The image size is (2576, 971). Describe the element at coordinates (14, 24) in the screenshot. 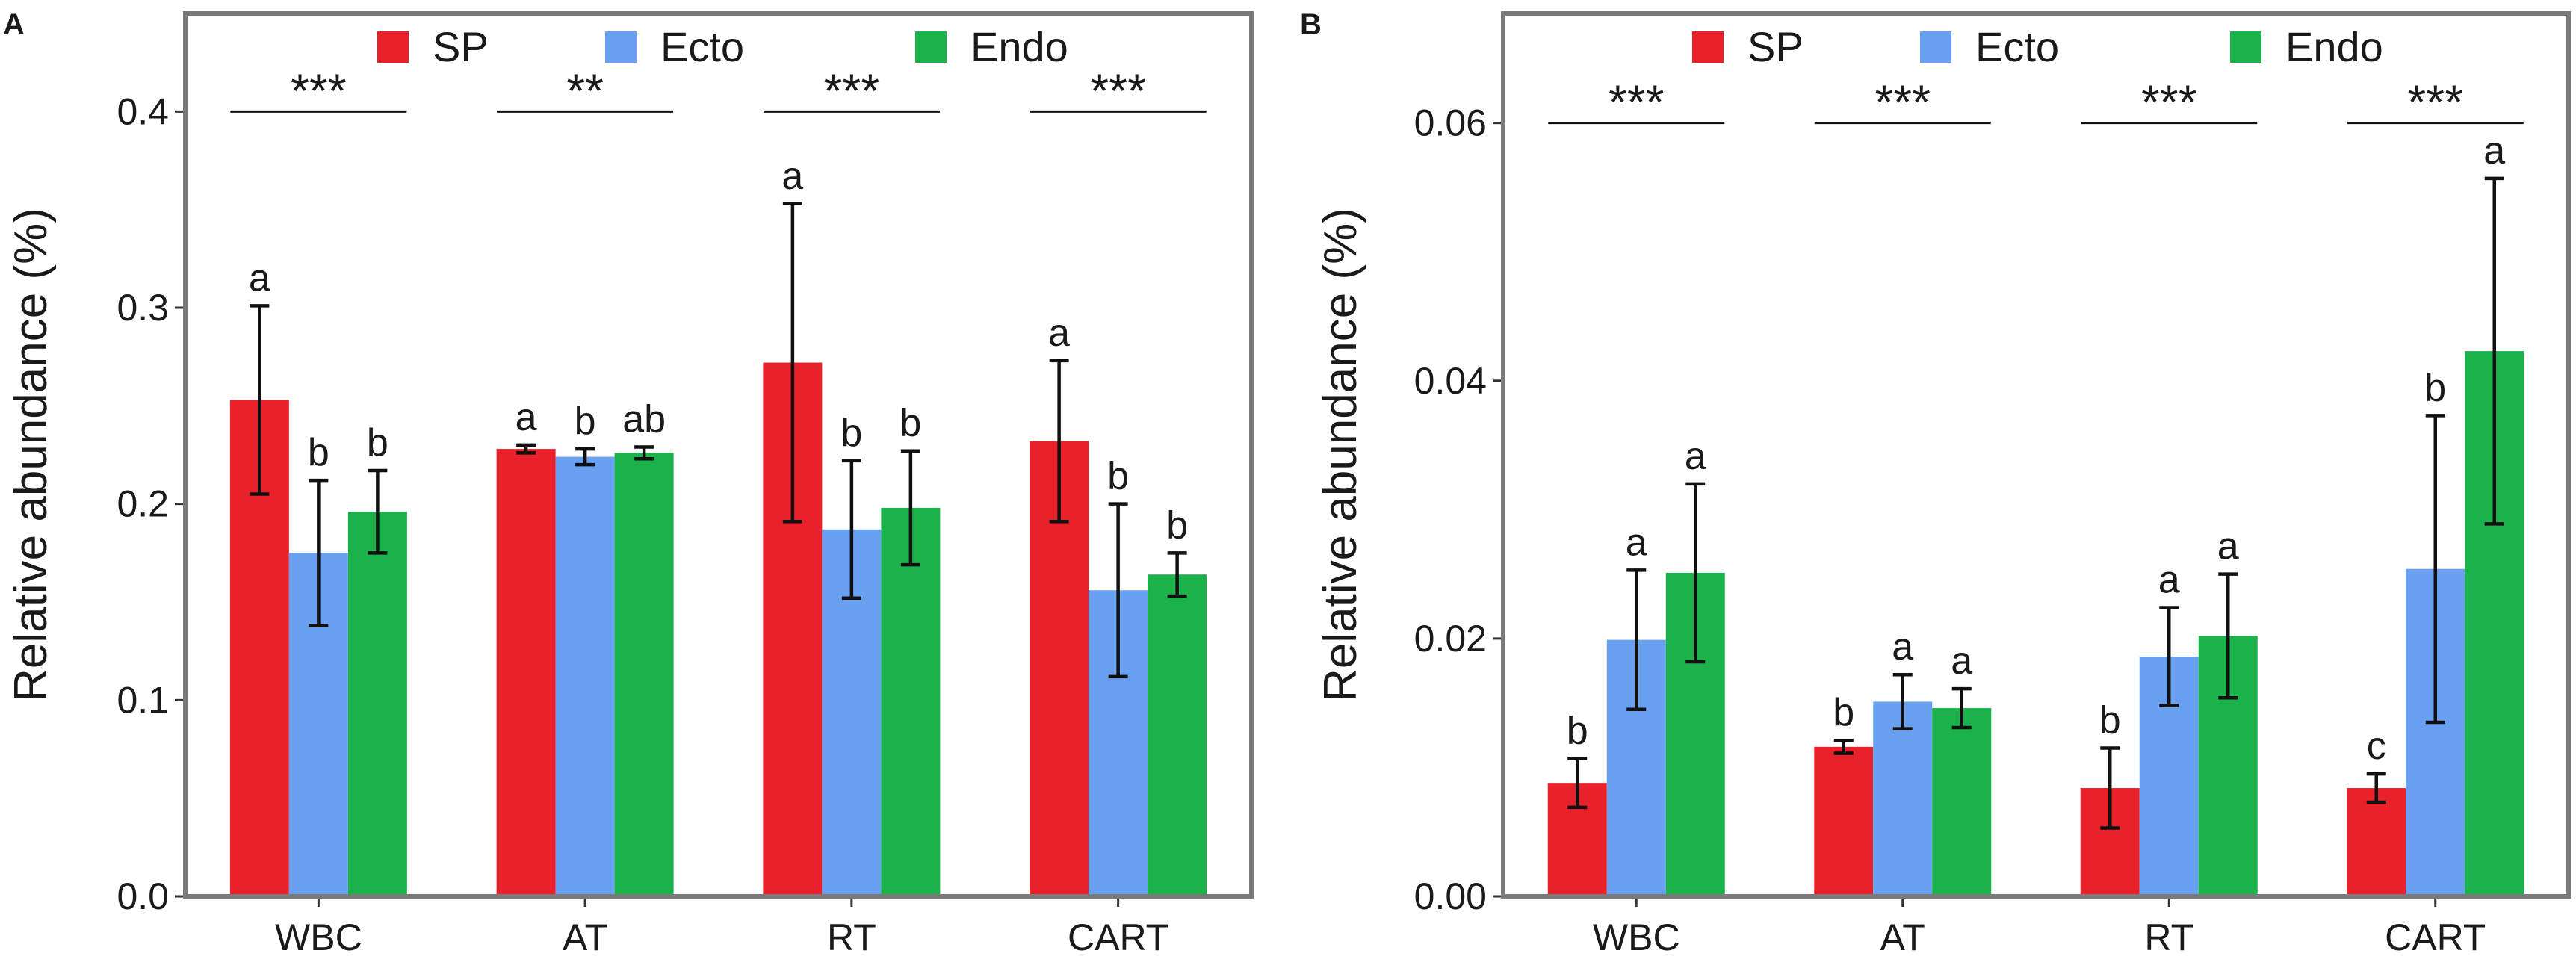

I see `panel-label-a: A` at that location.